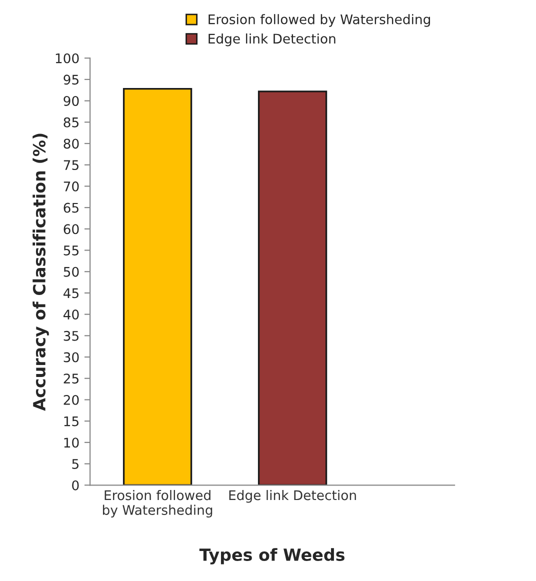 The height and width of the screenshot is (581, 536). I want to click on y-tick-label: 5, so click(75, 464).